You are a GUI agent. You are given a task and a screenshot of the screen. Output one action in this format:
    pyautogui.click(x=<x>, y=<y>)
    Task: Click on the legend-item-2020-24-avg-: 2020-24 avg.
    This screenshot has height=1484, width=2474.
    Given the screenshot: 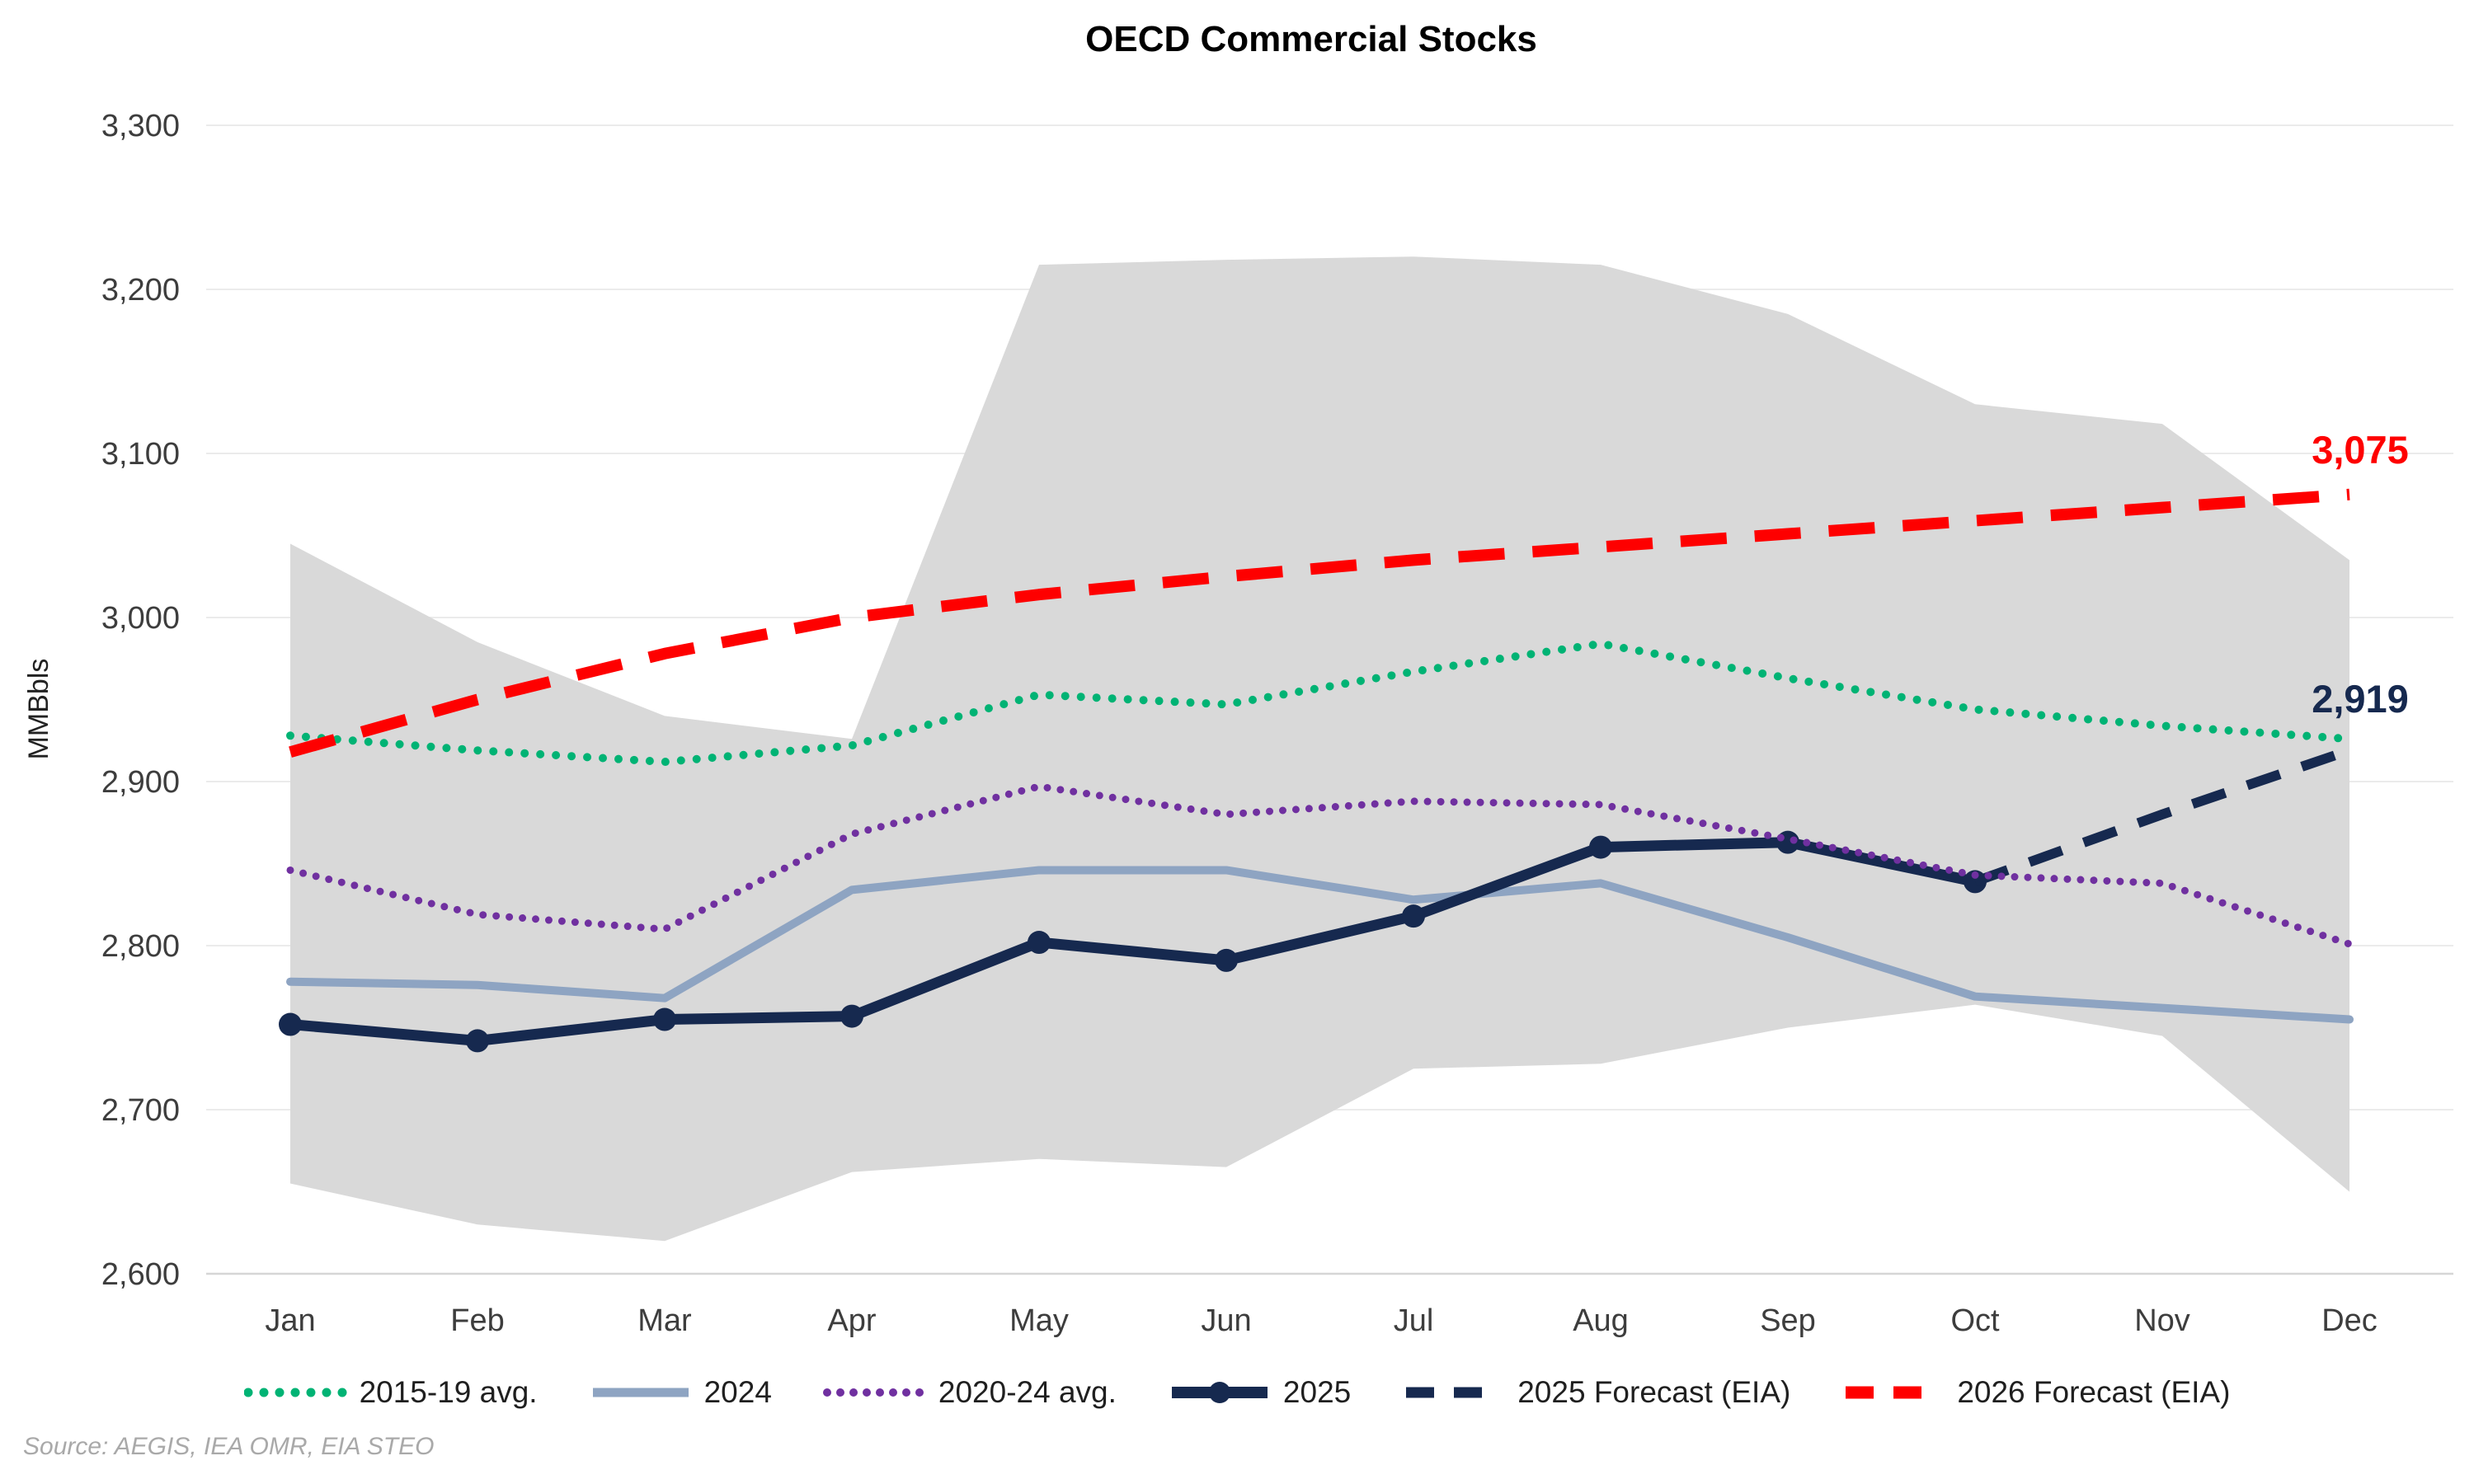 What is the action you would take?
    pyautogui.click(x=969, y=1392)
    